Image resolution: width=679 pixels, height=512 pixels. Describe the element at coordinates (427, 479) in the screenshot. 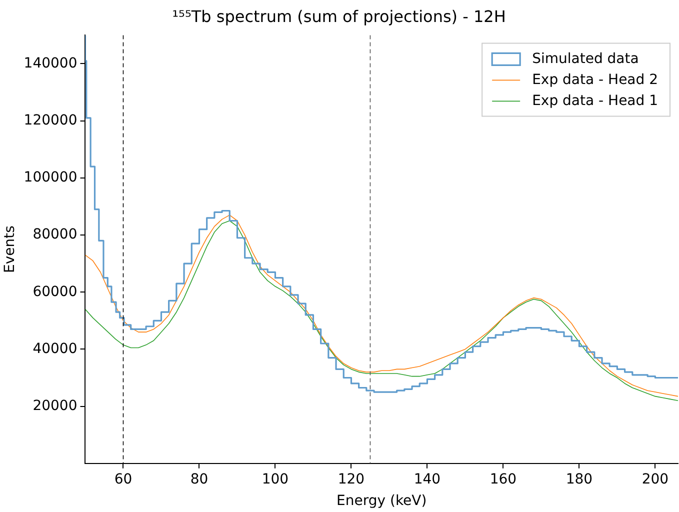

I see `x-tick-label: 140` at that location.